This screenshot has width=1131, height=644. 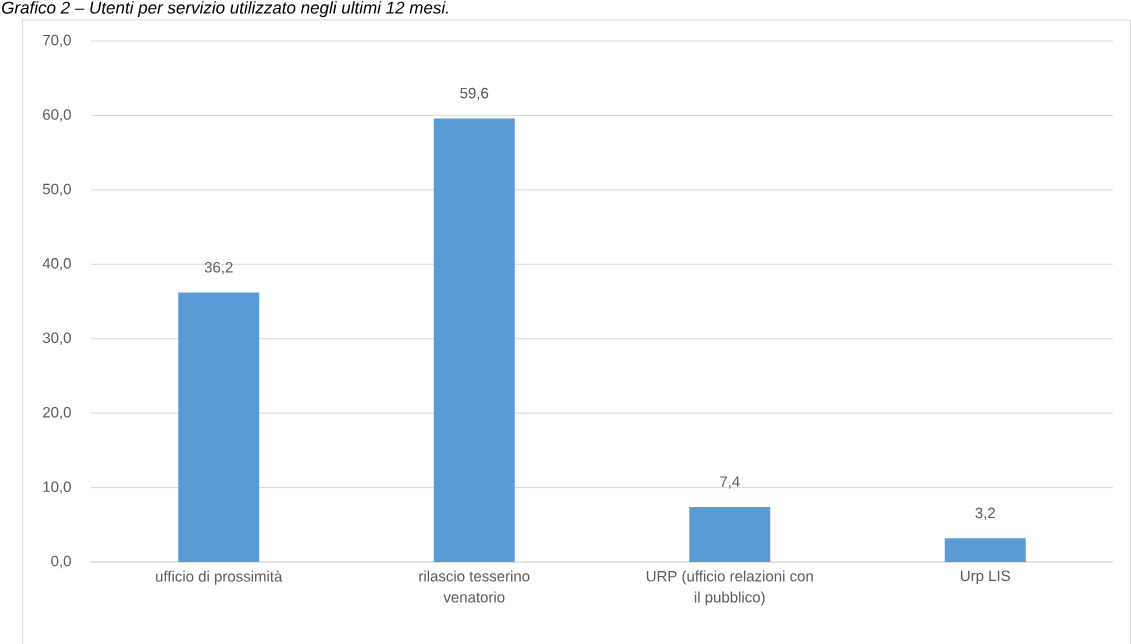 What do you see at coordinates (474, 586) in the screenshot?
I see `x-tick-label: rilascio tesserino venatorio` at bounding box center [474, 586].